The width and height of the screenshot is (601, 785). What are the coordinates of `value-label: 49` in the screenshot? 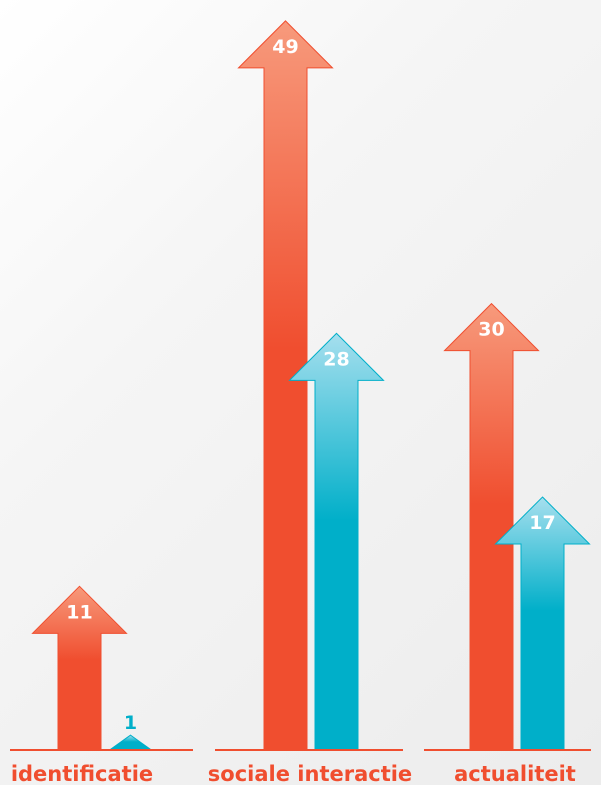 It's located at (285, 47).